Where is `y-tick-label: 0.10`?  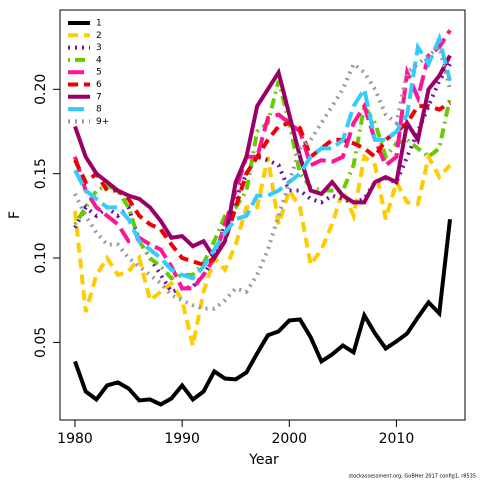
y-tick-label: 0.10 is located at coordinates (41, 257).